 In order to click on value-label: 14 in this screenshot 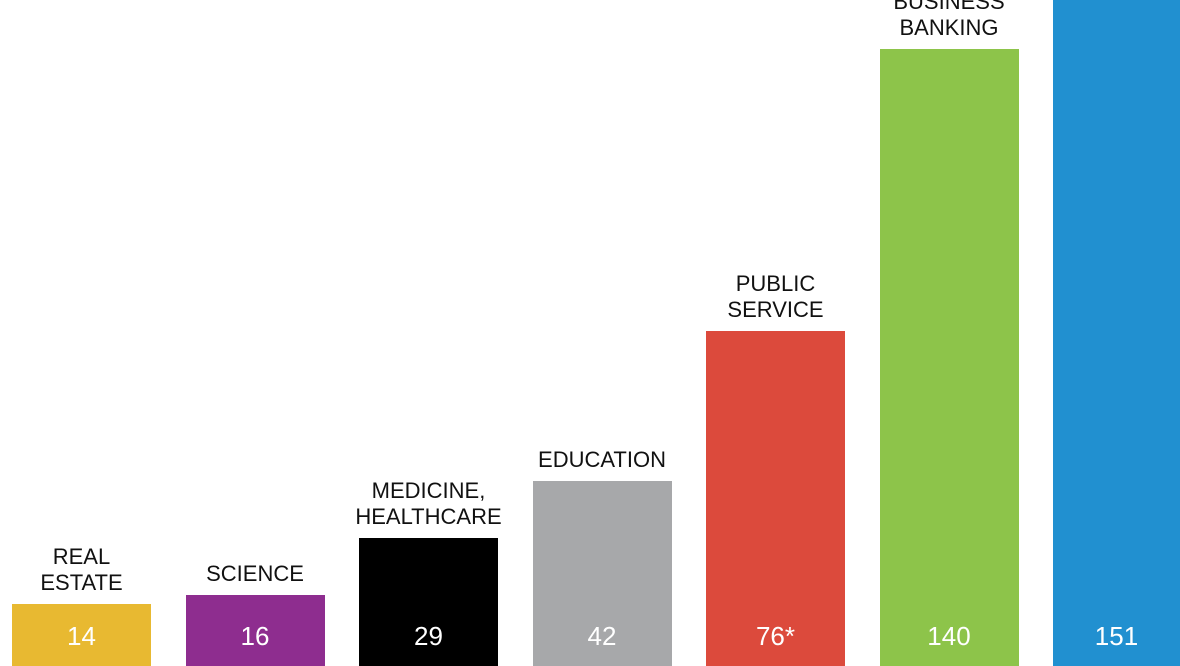, I will do `click(81, 636)`.